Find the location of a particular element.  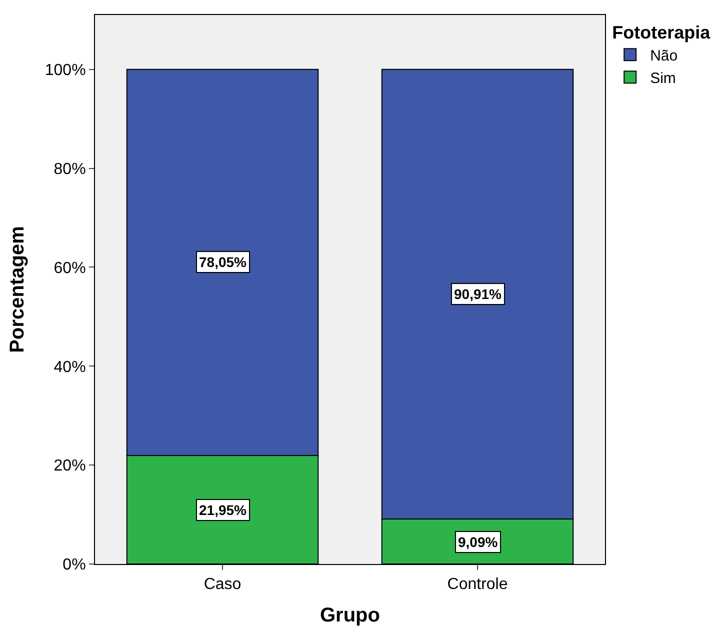

data-label: 9,09% is located at coordinates (478, 542).